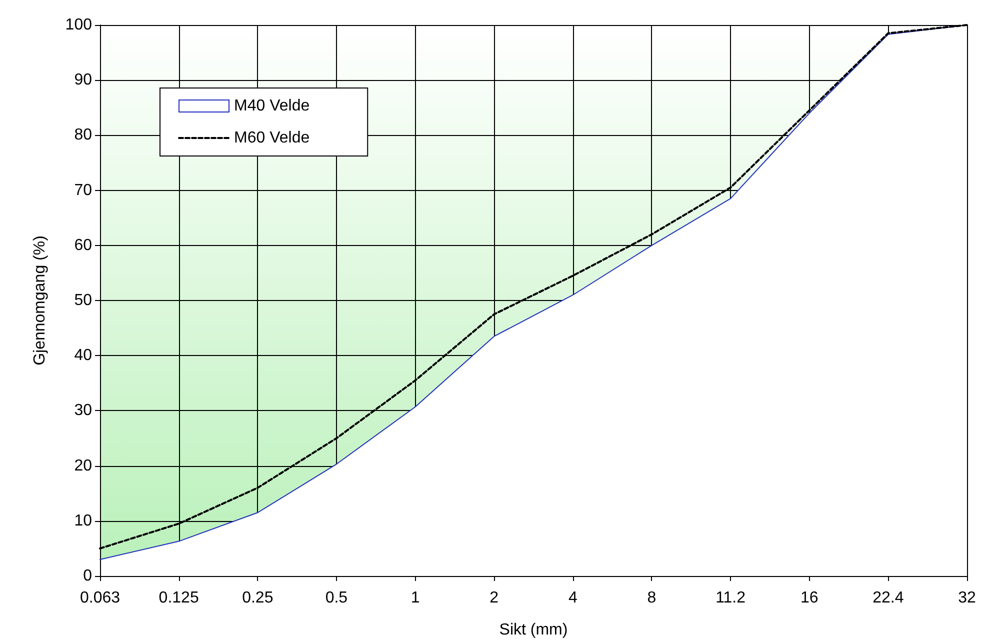  What do you see at coordinates (258, 598) in the screenshot?
I see `x-tick-label: 0.25` at bounding box center [258, 598].